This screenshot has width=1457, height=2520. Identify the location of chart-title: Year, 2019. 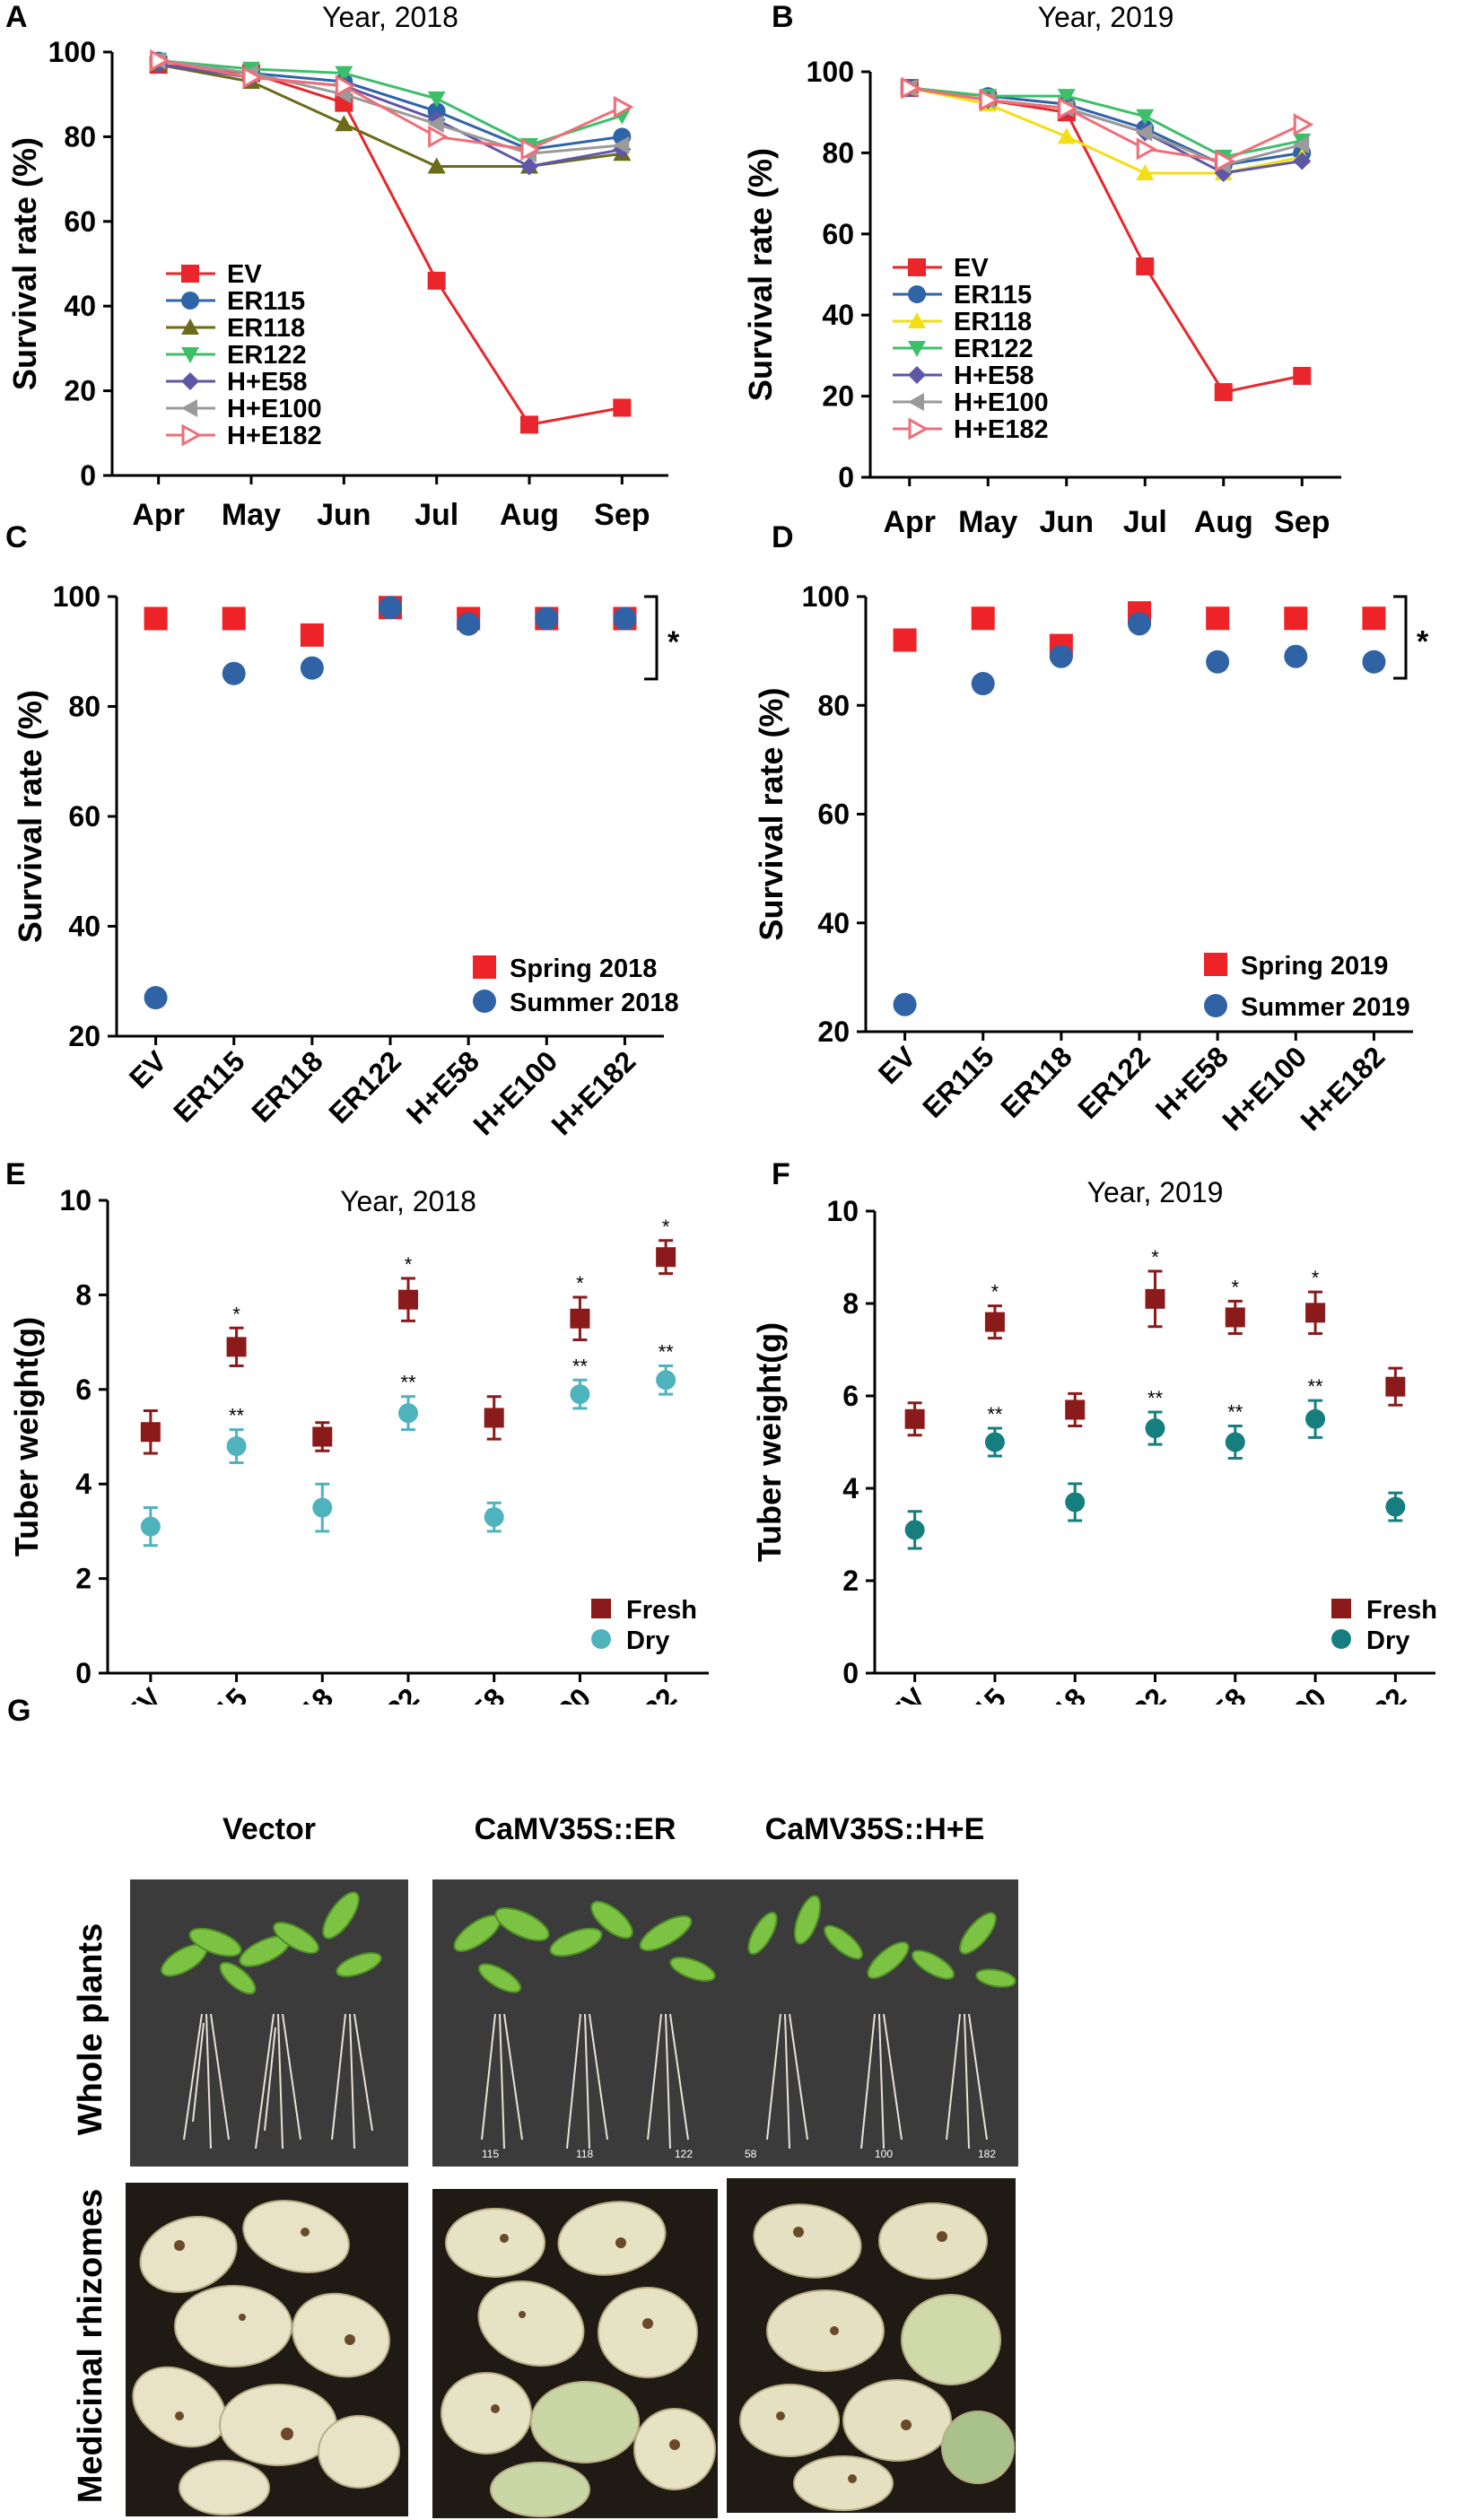
(1156, 1192).